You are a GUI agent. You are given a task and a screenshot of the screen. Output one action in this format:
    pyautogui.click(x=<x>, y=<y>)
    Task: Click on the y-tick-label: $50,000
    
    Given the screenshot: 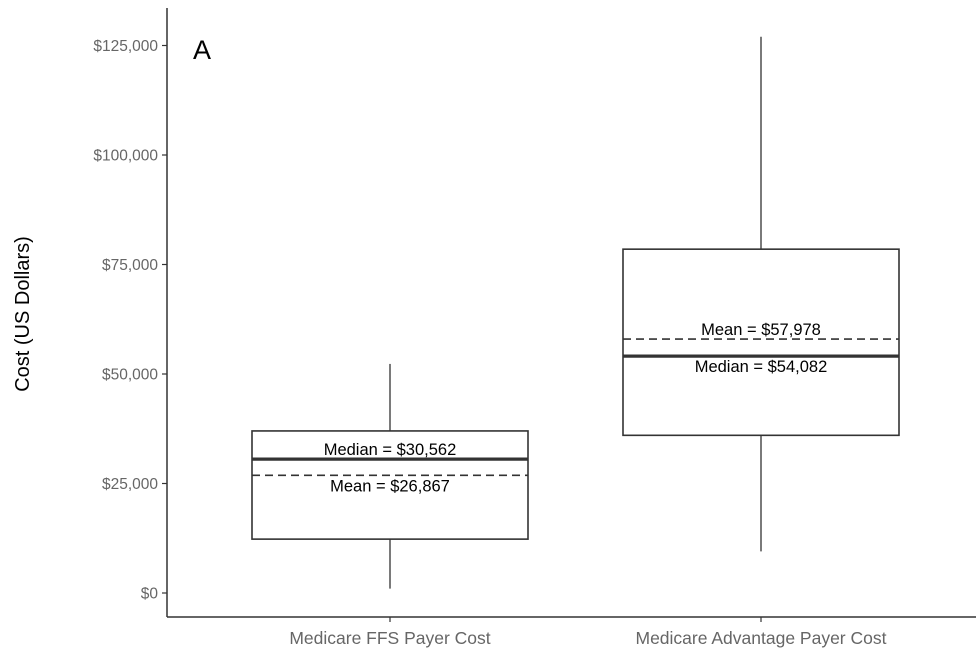 What is the action you would take?
    pyautogui.click(x=130, y=375)
    